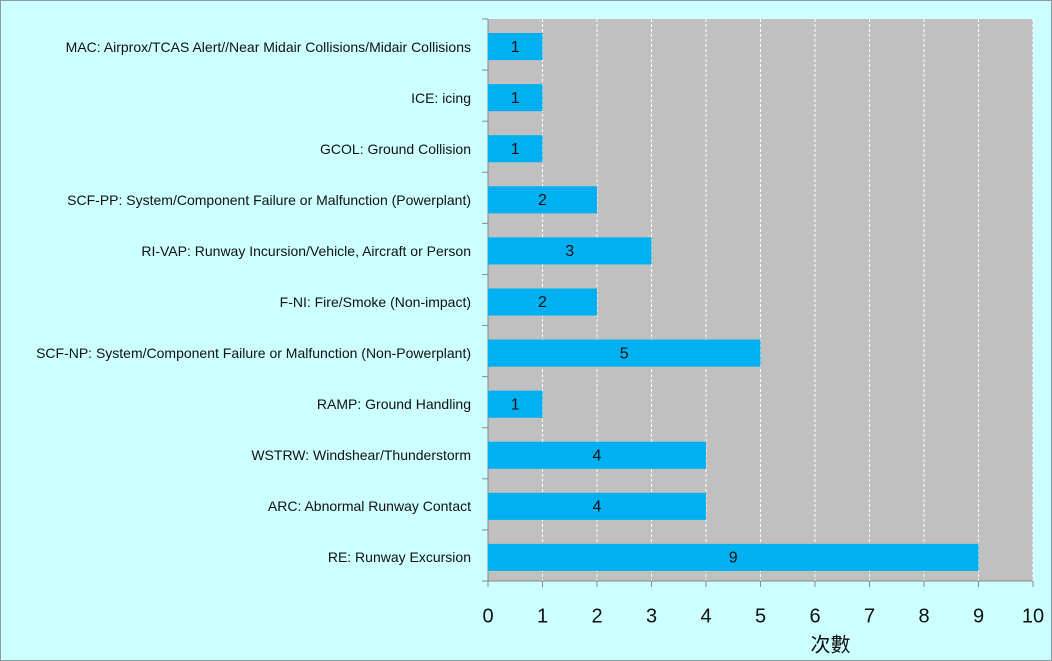 This screenshot has width=1052, height=661. What do you see at coordinates (375, 301) in the screenshot?
I see `category-text: F-NI: Fire/Smoke (Non-impact)` at bounding box center [375, 301].